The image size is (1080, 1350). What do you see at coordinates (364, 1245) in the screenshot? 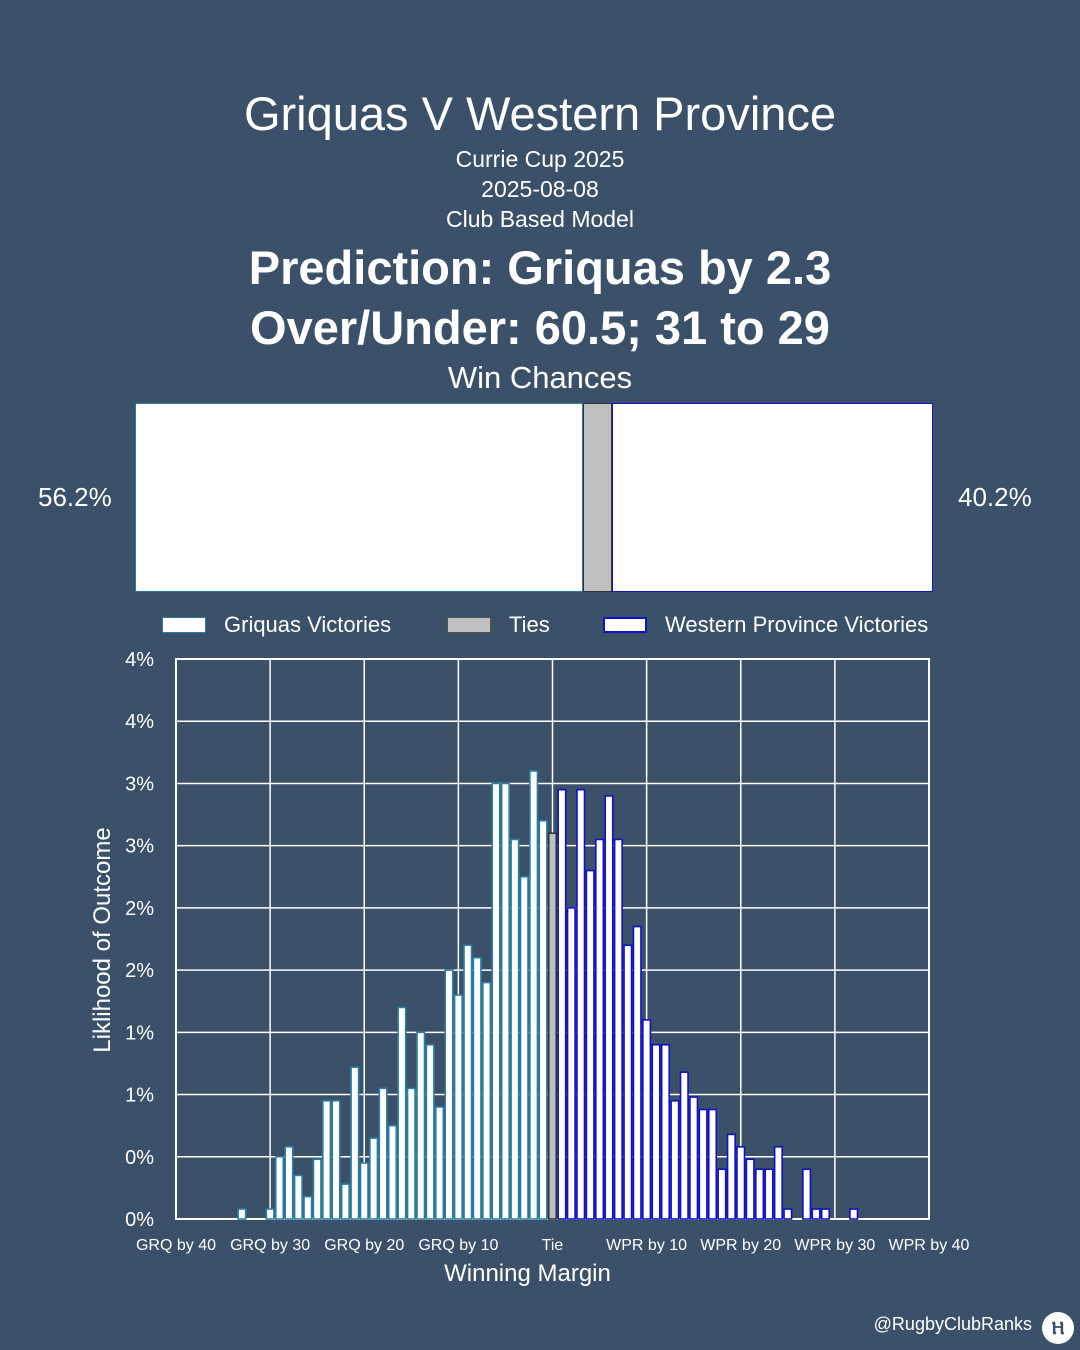
I see `x-tick-label: GRQ by 20` at bounding box center [364, 1245].